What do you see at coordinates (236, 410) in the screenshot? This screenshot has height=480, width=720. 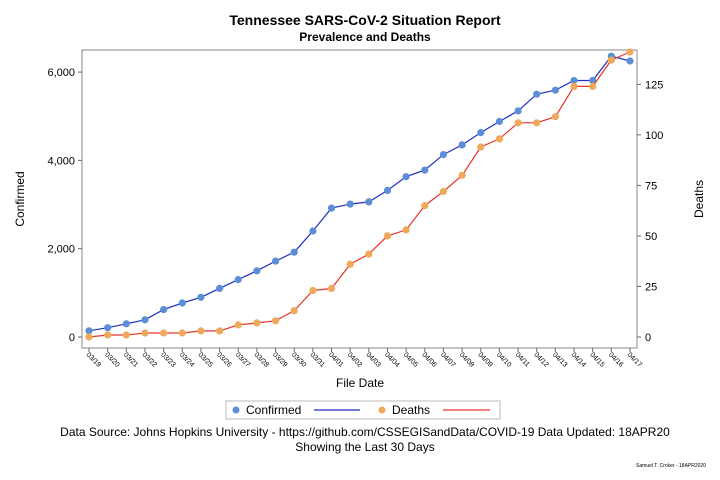 I see `legend-marker-confirmed` at bounding box center [236, 410].